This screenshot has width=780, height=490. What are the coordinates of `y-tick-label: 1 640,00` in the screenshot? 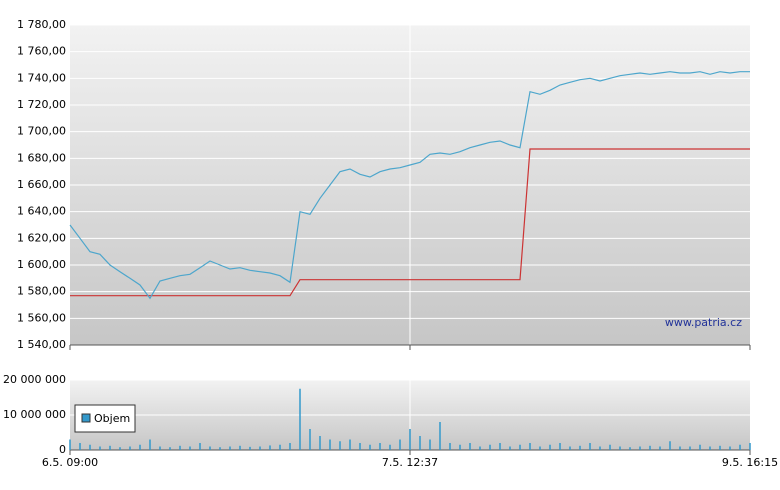 It's located at (41, 211).